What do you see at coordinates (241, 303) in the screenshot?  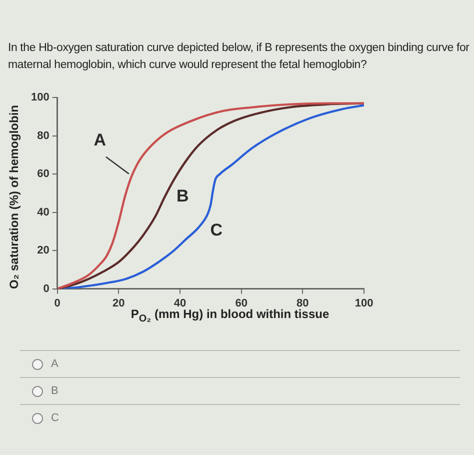 I see `x-tick-label: 60` at bounding box center [241, 303].